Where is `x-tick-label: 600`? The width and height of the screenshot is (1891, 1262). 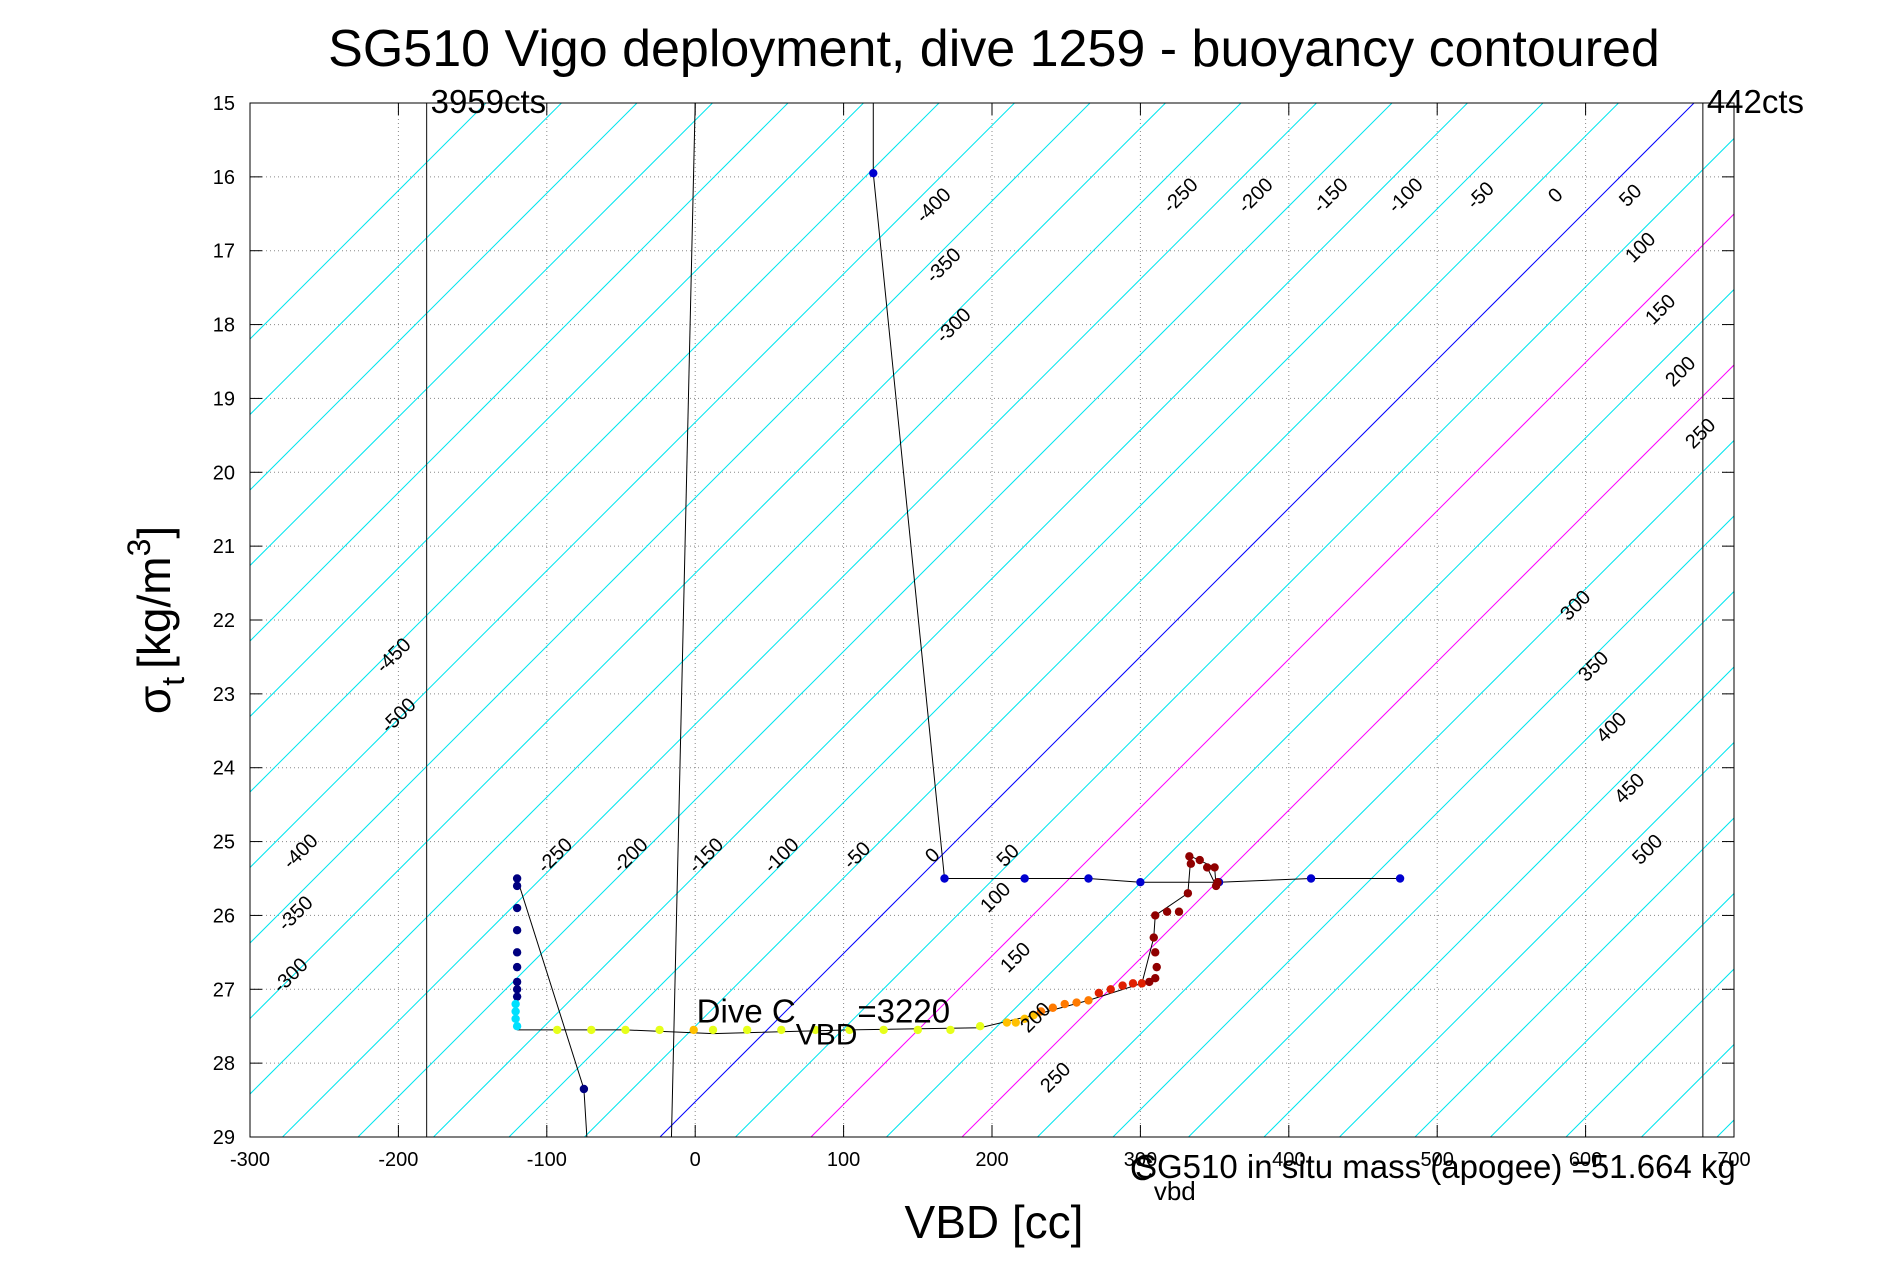 x-tick-label: 600 is located at coordinates (1585, 1160).